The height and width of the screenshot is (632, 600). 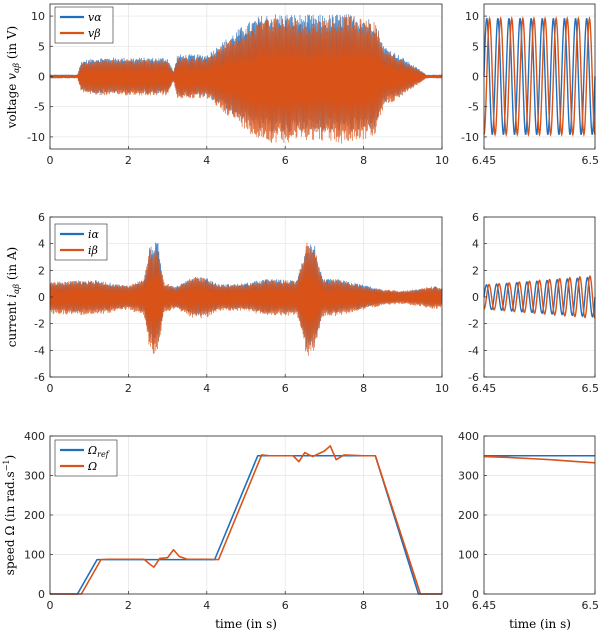 I want to click on tick-labels: 6.45 6.5 0 100 200 300 400, so click(x=528, y=521).